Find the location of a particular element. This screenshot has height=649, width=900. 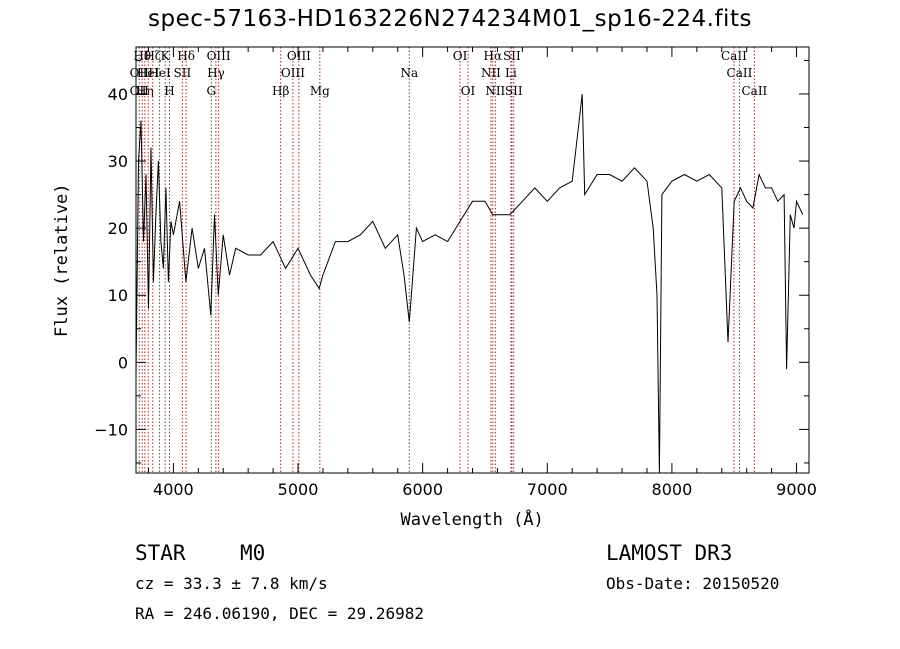

line-label-0-0: OII is located at coordinates (140, 73).